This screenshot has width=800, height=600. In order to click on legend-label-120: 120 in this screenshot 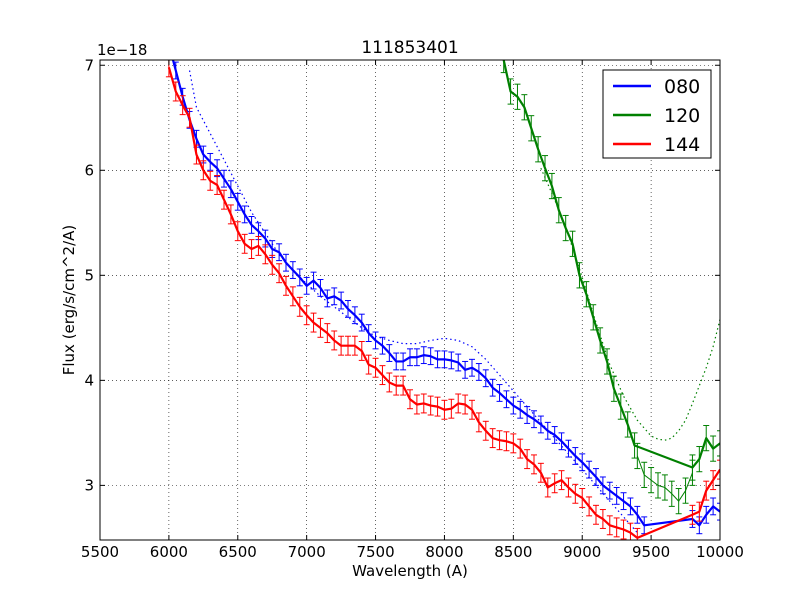, I will do `click(682, 116)`.